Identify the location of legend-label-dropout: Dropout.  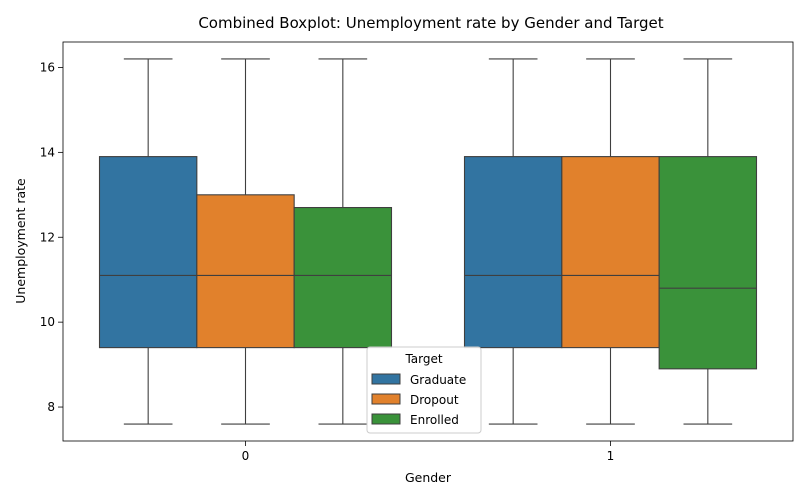
(434, 400).